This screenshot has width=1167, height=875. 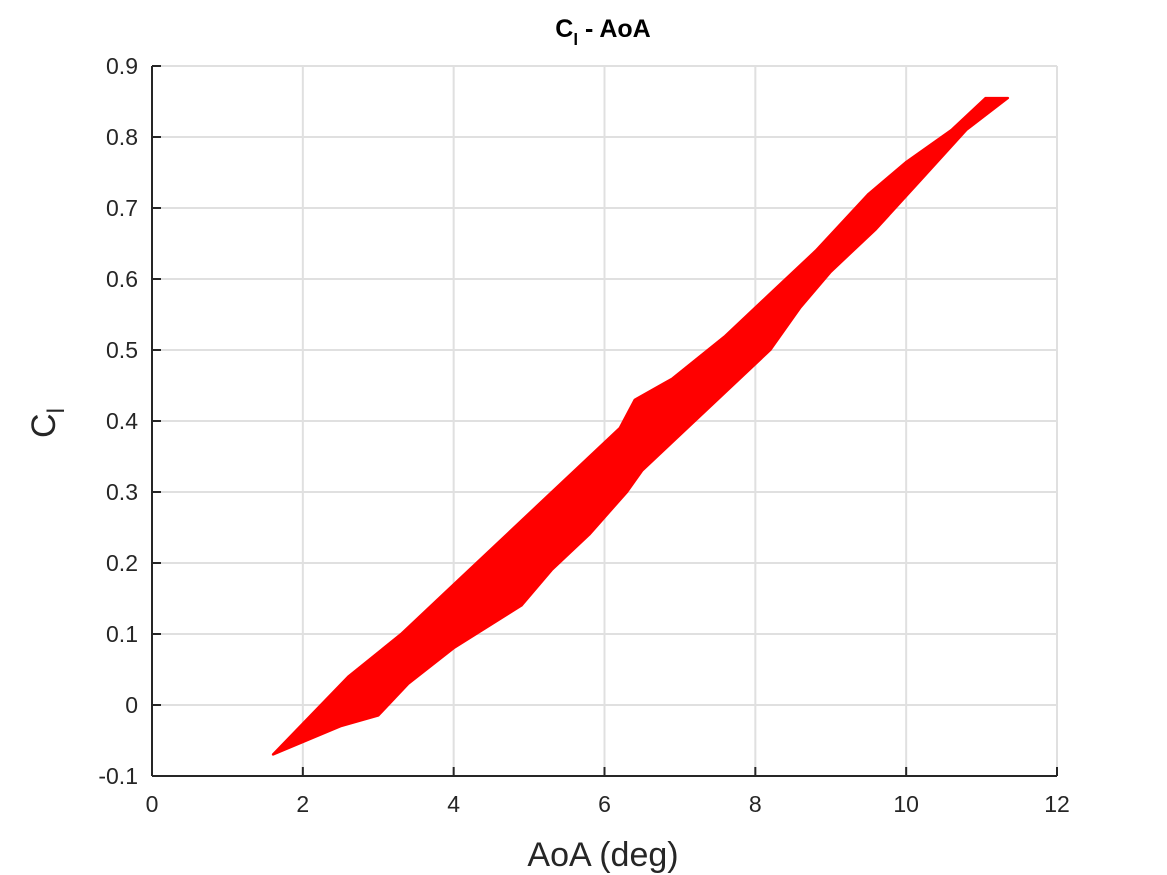 I want to click on y-tick-label: -0.1, so click(x=118, y=776).